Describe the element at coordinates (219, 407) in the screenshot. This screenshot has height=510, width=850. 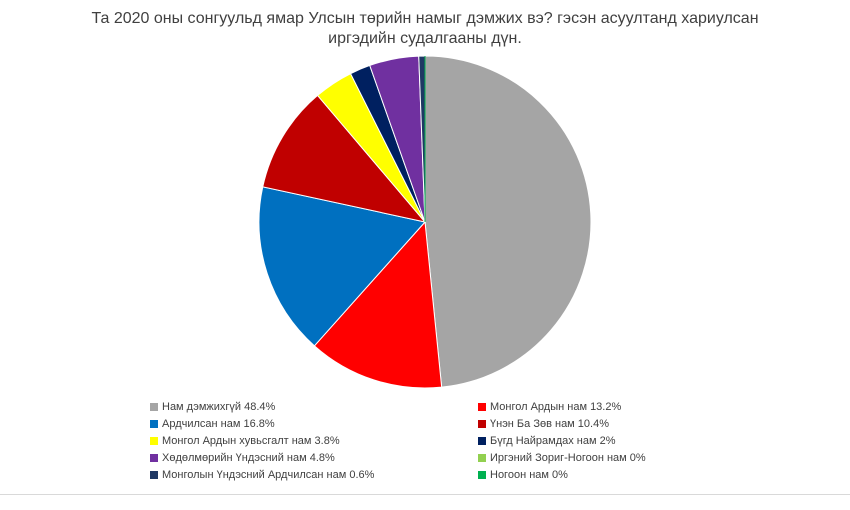
I see `legend-label-0: Нам дэмжихгүй 48.4%` at that location.